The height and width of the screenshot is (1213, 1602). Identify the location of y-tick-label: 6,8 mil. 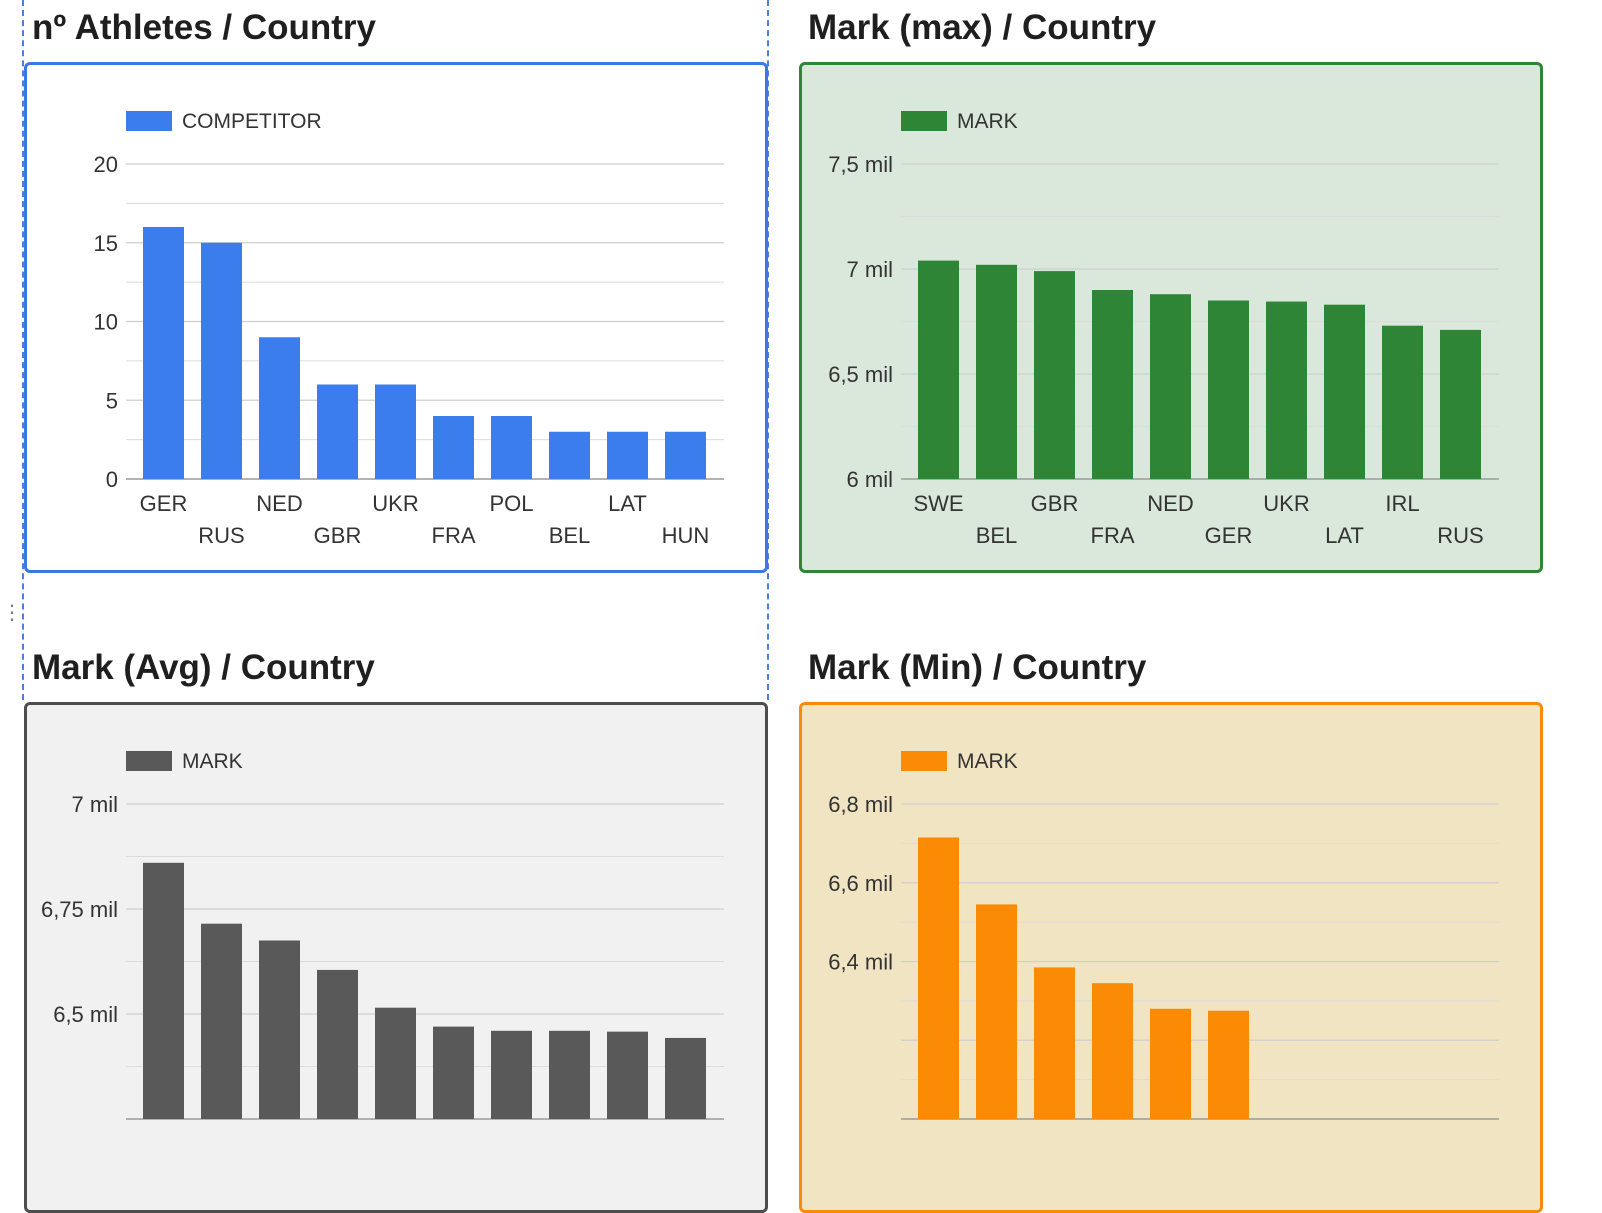
(860, 804).